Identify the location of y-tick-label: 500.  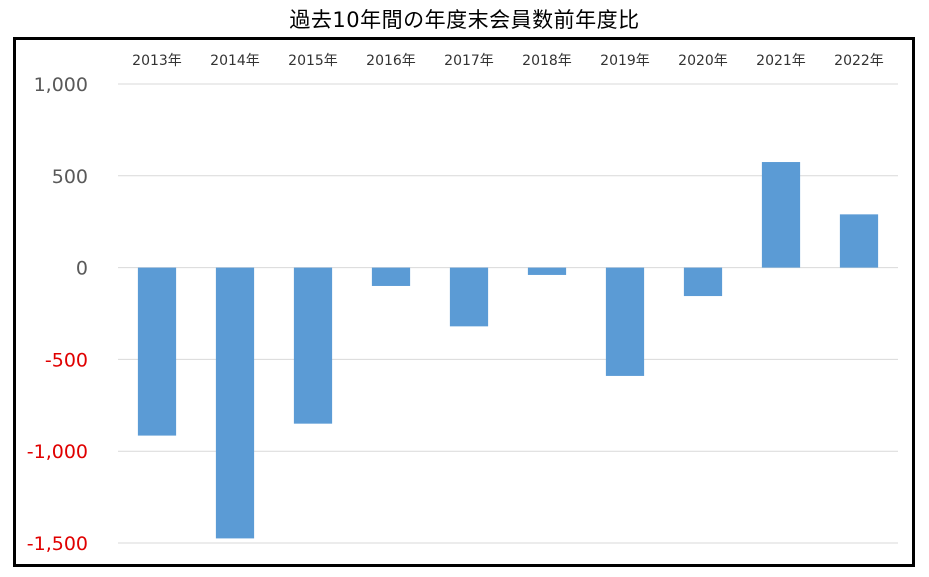
(70, 177).